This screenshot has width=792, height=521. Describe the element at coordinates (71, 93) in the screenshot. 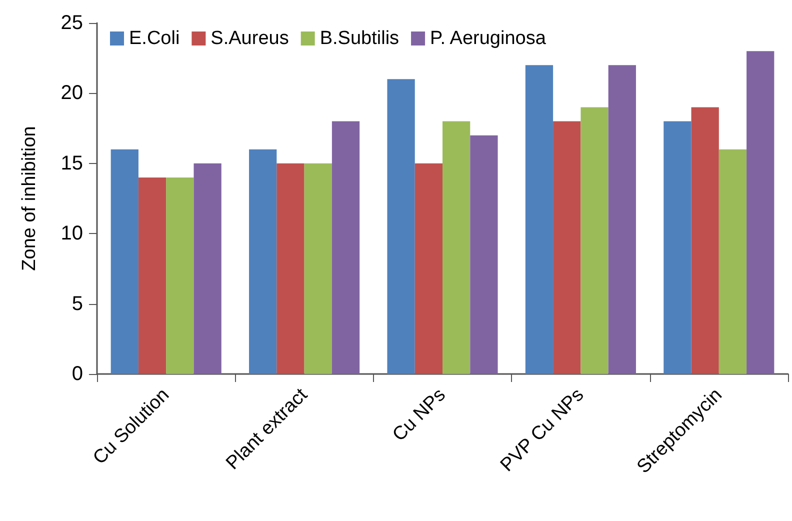

I see `y-tick-label: 20` at that location.